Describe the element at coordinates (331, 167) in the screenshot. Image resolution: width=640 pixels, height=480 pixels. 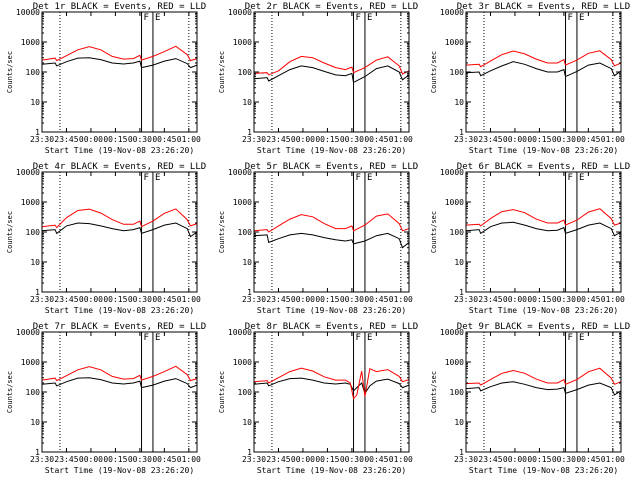
I see `panel-title: Det 5r BLACK = Events, RED = LLD` at that location.